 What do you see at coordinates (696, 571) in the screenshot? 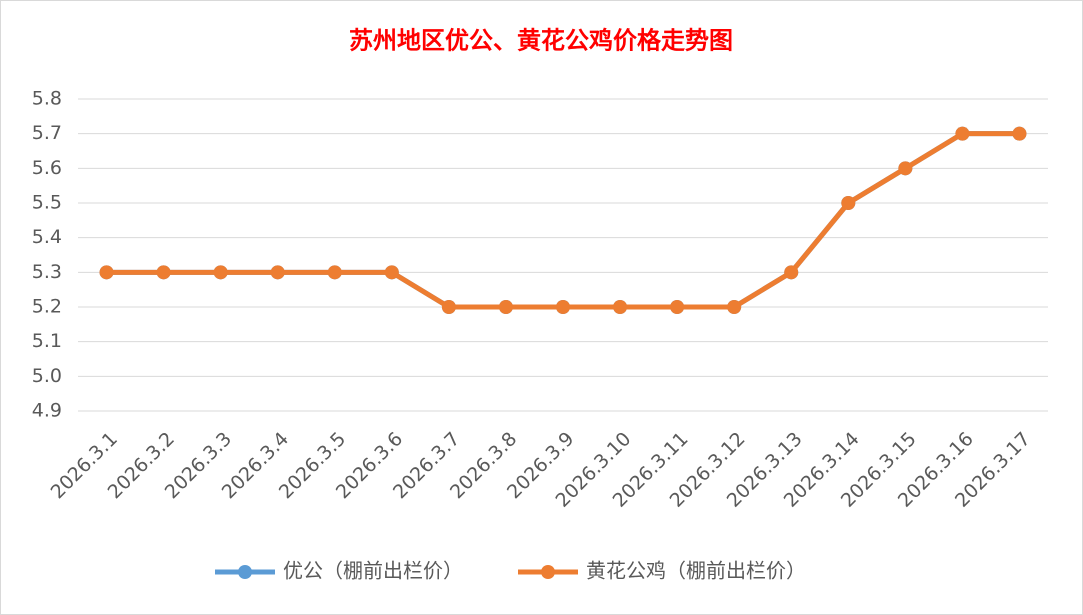
I see `legend-label: 黄花公鸡（棚前出栏价）` at bounding box center [696, 571].